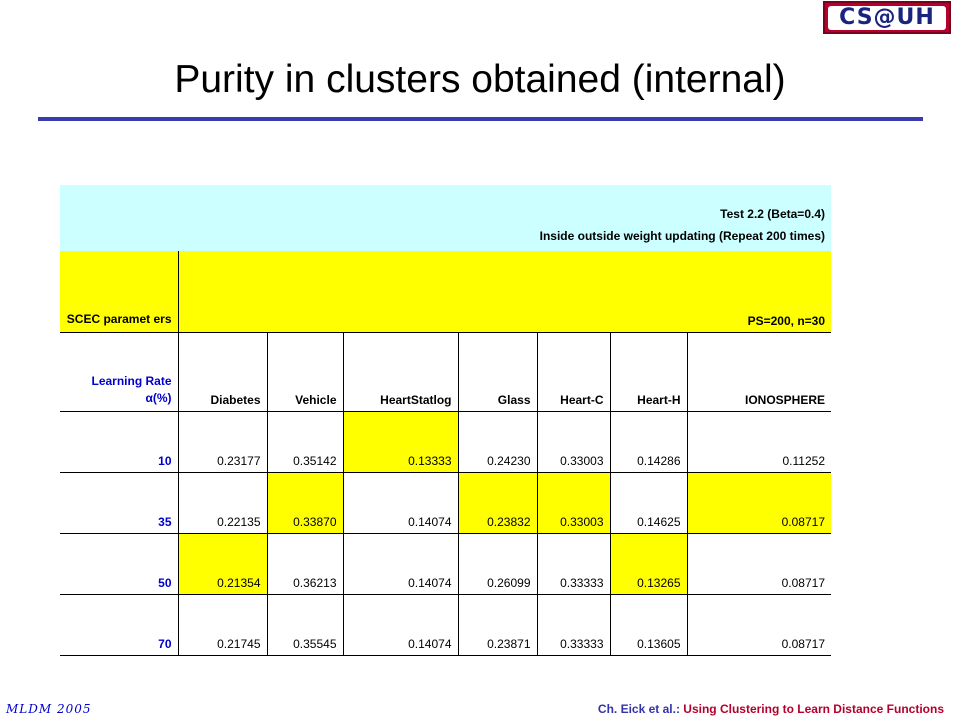  What do you see at coordinates (400, 372) in the screenshot?
I see `column-header: HeartStatlog` at bounding box center [400, 372].